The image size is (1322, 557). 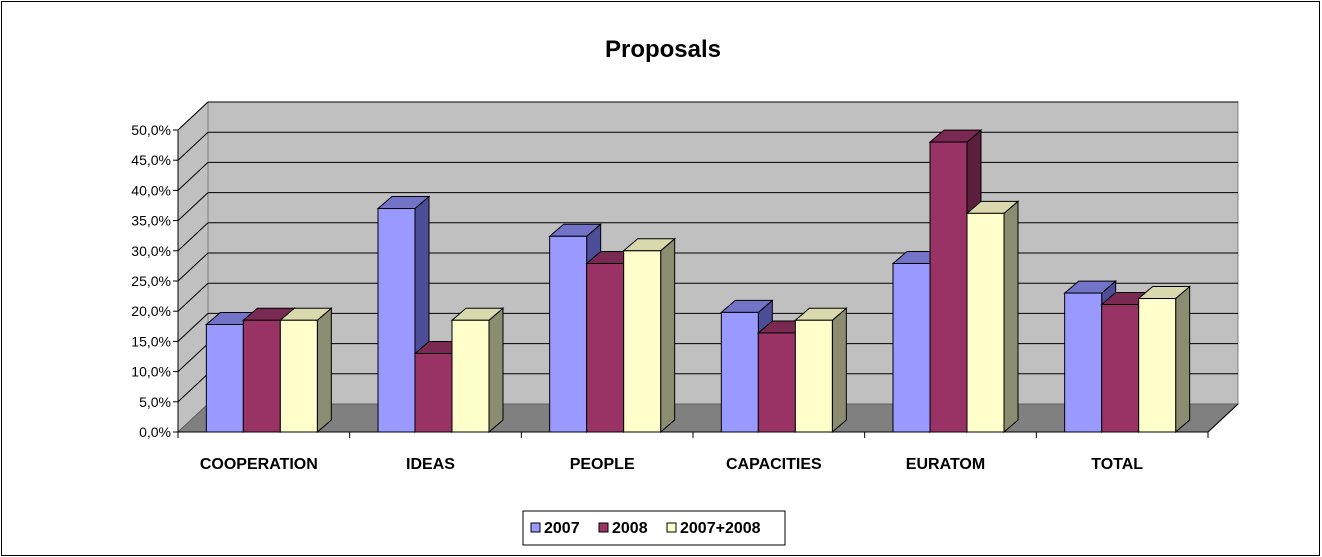 What do you see at coordinates (945, 464) in the screenshot?
I see `category-label: EURATOM` at bounding box center [945, 464].